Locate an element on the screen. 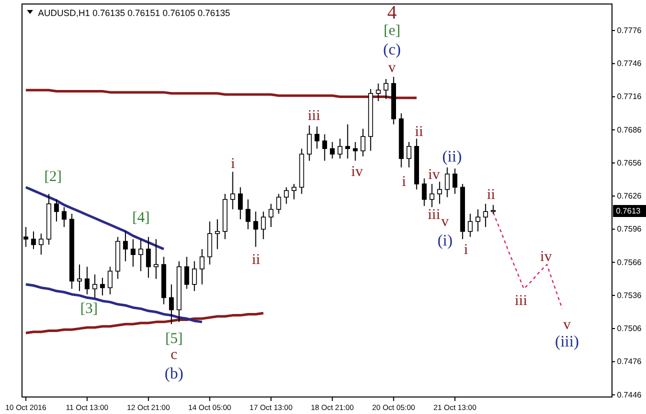 The image size is (646, 414). y-tick-label: 0.7716 is located at coordinates (629, 97).